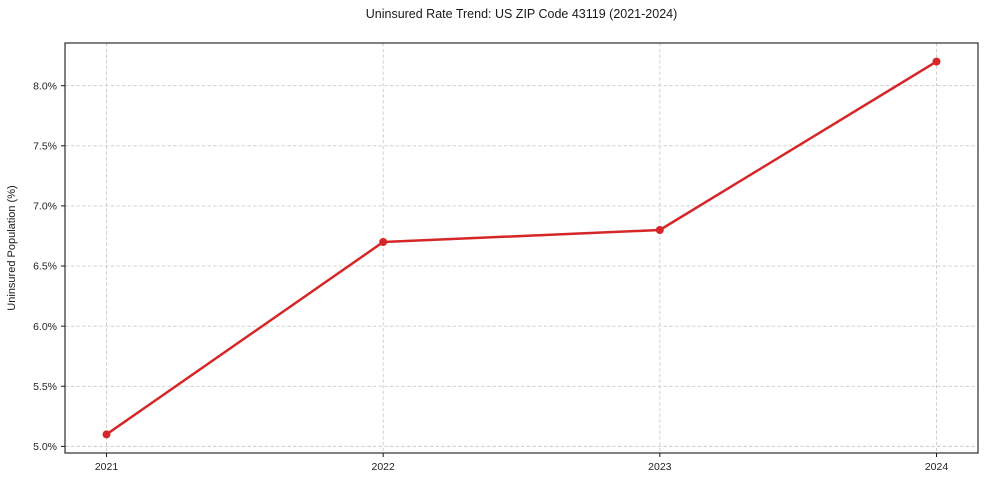  I want to click on y-tick-label: 6.0%, so click(45, 327).